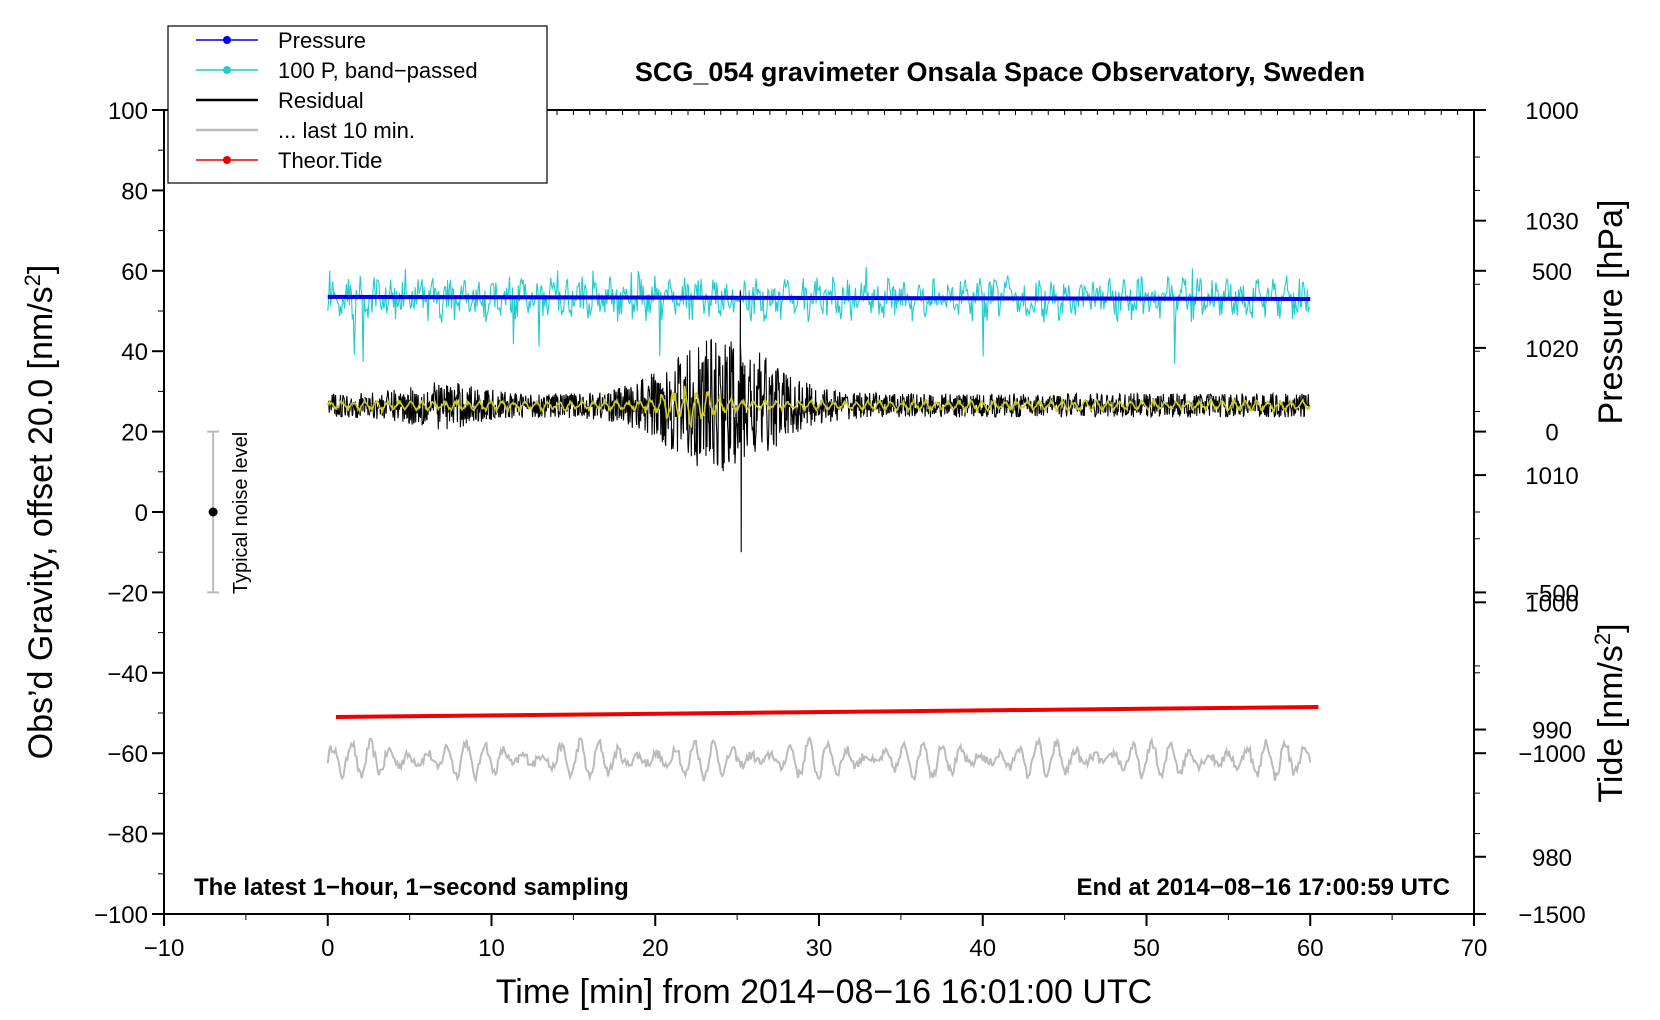  I want to click on legend-label: Theor.Tide, so click(330, 160).